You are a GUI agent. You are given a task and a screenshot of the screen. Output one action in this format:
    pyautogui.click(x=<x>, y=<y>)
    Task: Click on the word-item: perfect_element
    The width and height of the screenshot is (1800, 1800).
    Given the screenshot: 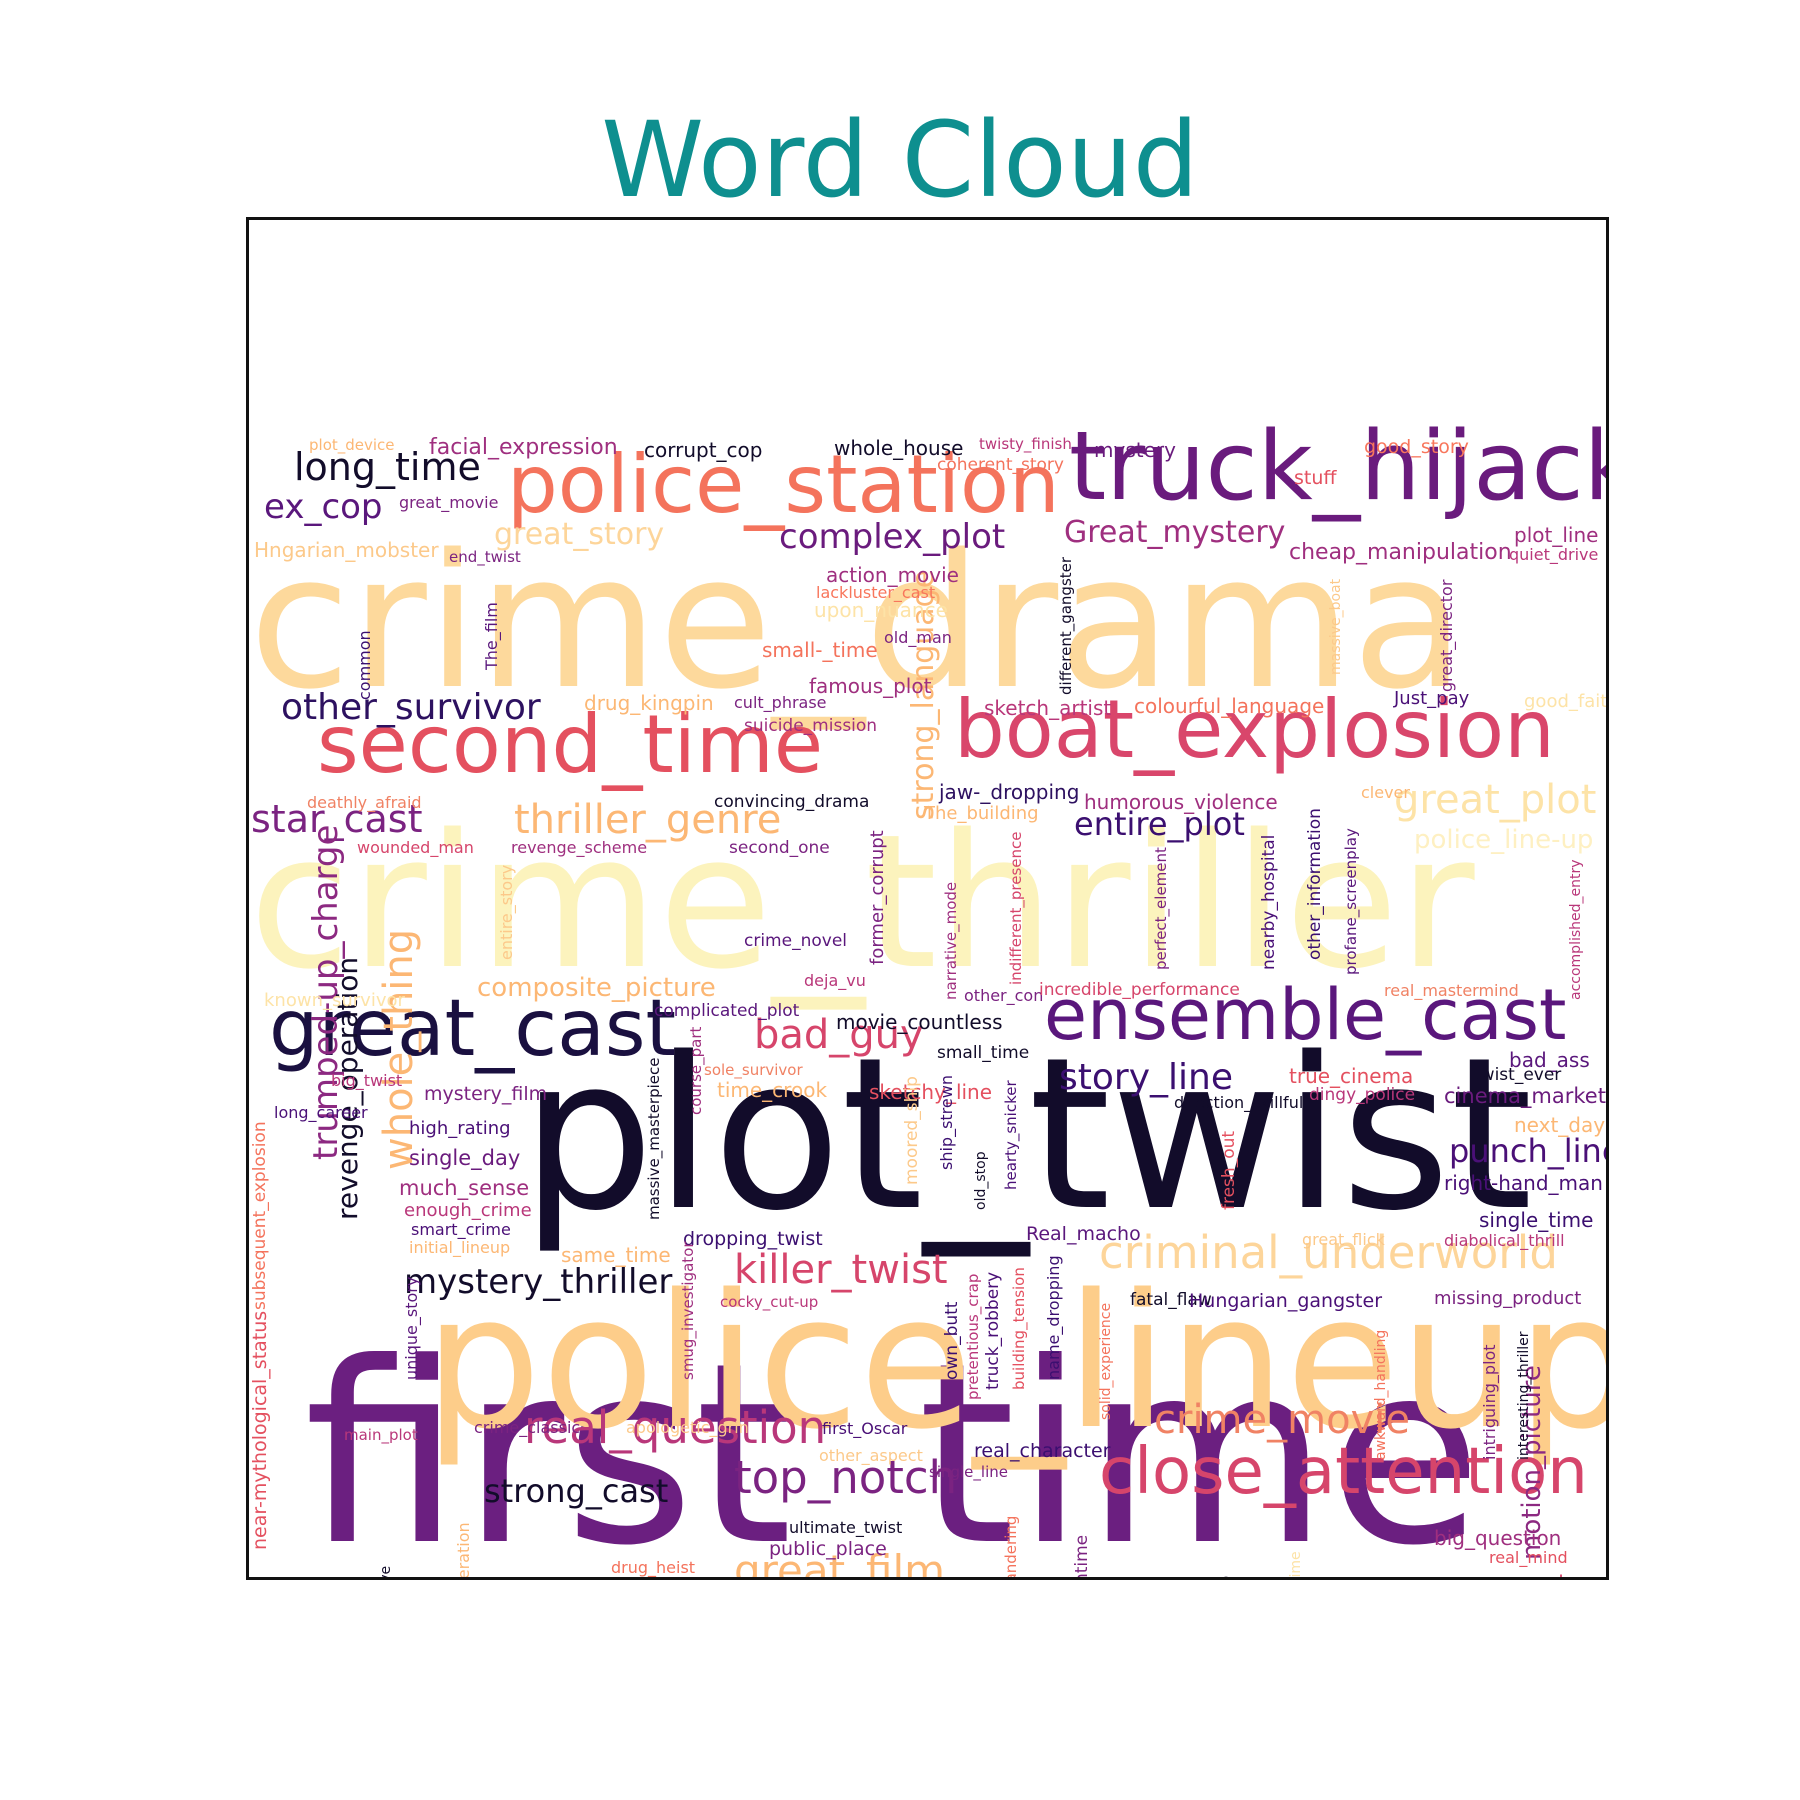 What is the action you would take?
    pyautogui.click(x=1161, y=908)
    